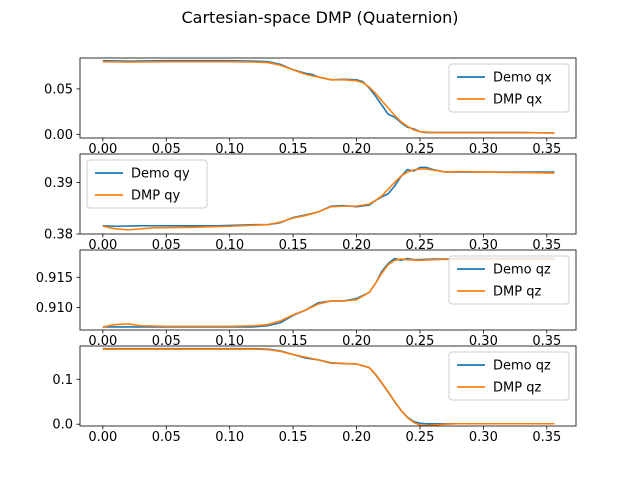 The width and height of the screenshot is (640, 480). Describe the element at coordinates (160, 174) in the screenshot. I see `legend-label: Demo qy` at that location.